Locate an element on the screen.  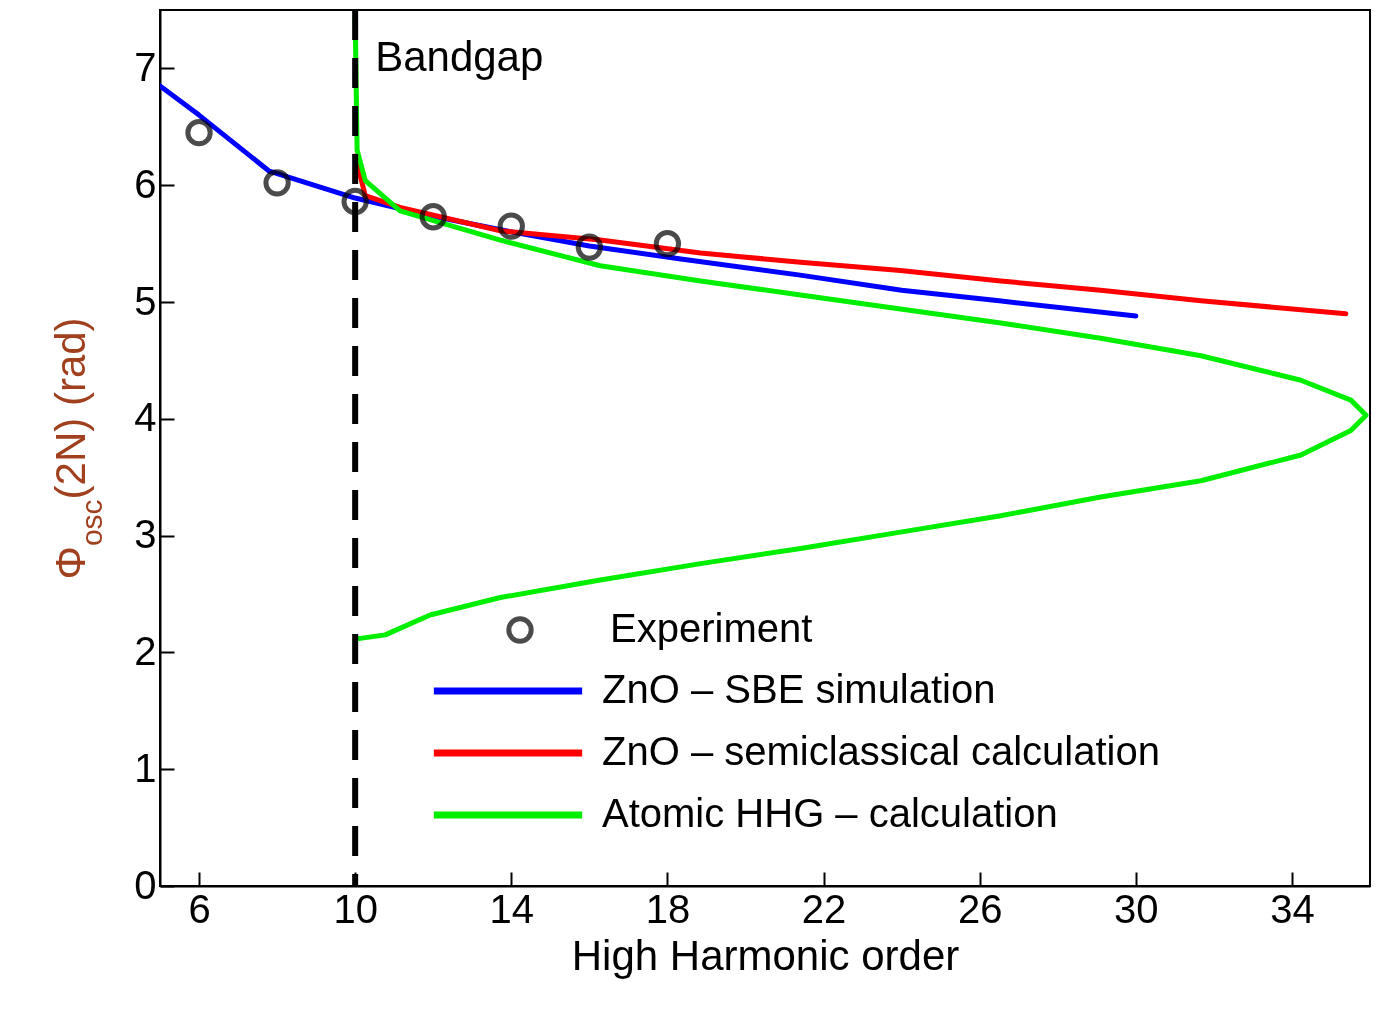
x-tick-label: 14 is located at coordinates (512, 908).